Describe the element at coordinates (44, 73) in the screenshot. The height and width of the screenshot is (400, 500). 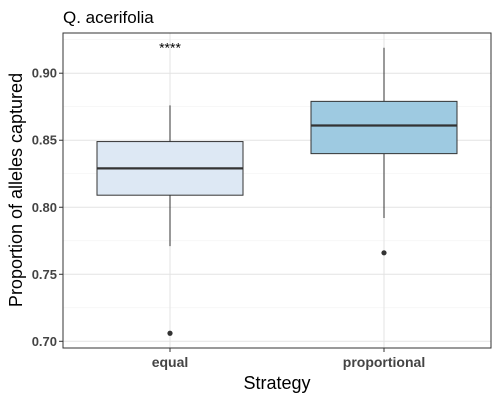
I see `y-tick-label: 0.90` at that location.